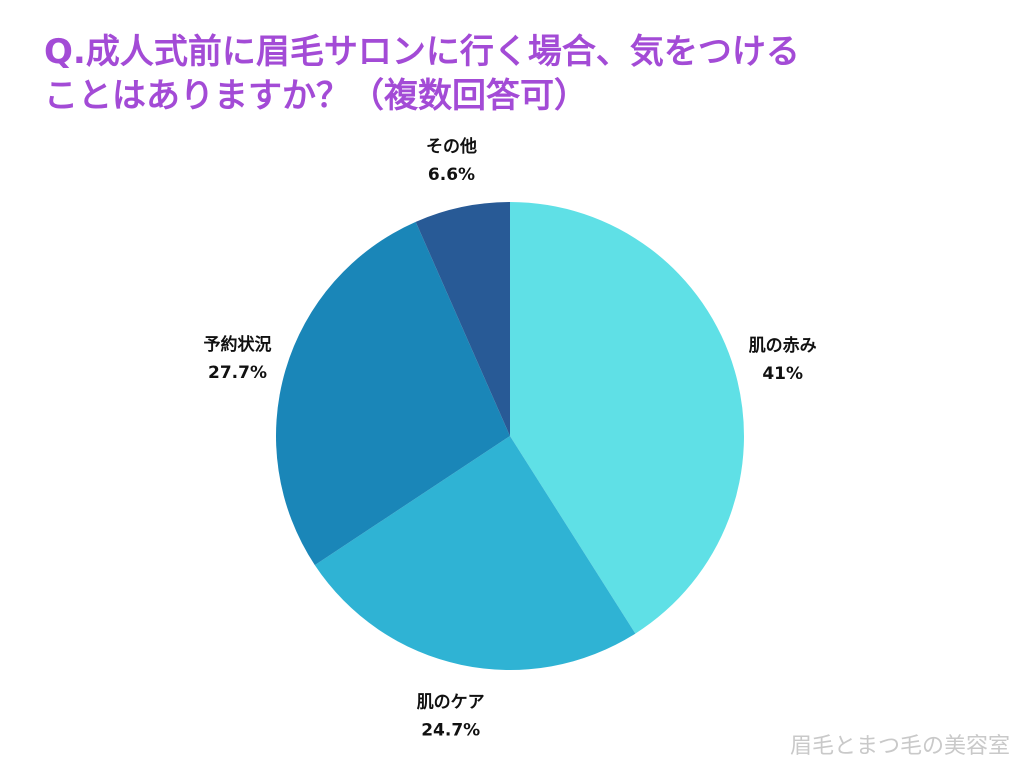  I want to click on chart-title: Q.成人式前に眉毛サロンに行く場合、気をつける ことはありますか？（複数回答可）, so click(524, 74).